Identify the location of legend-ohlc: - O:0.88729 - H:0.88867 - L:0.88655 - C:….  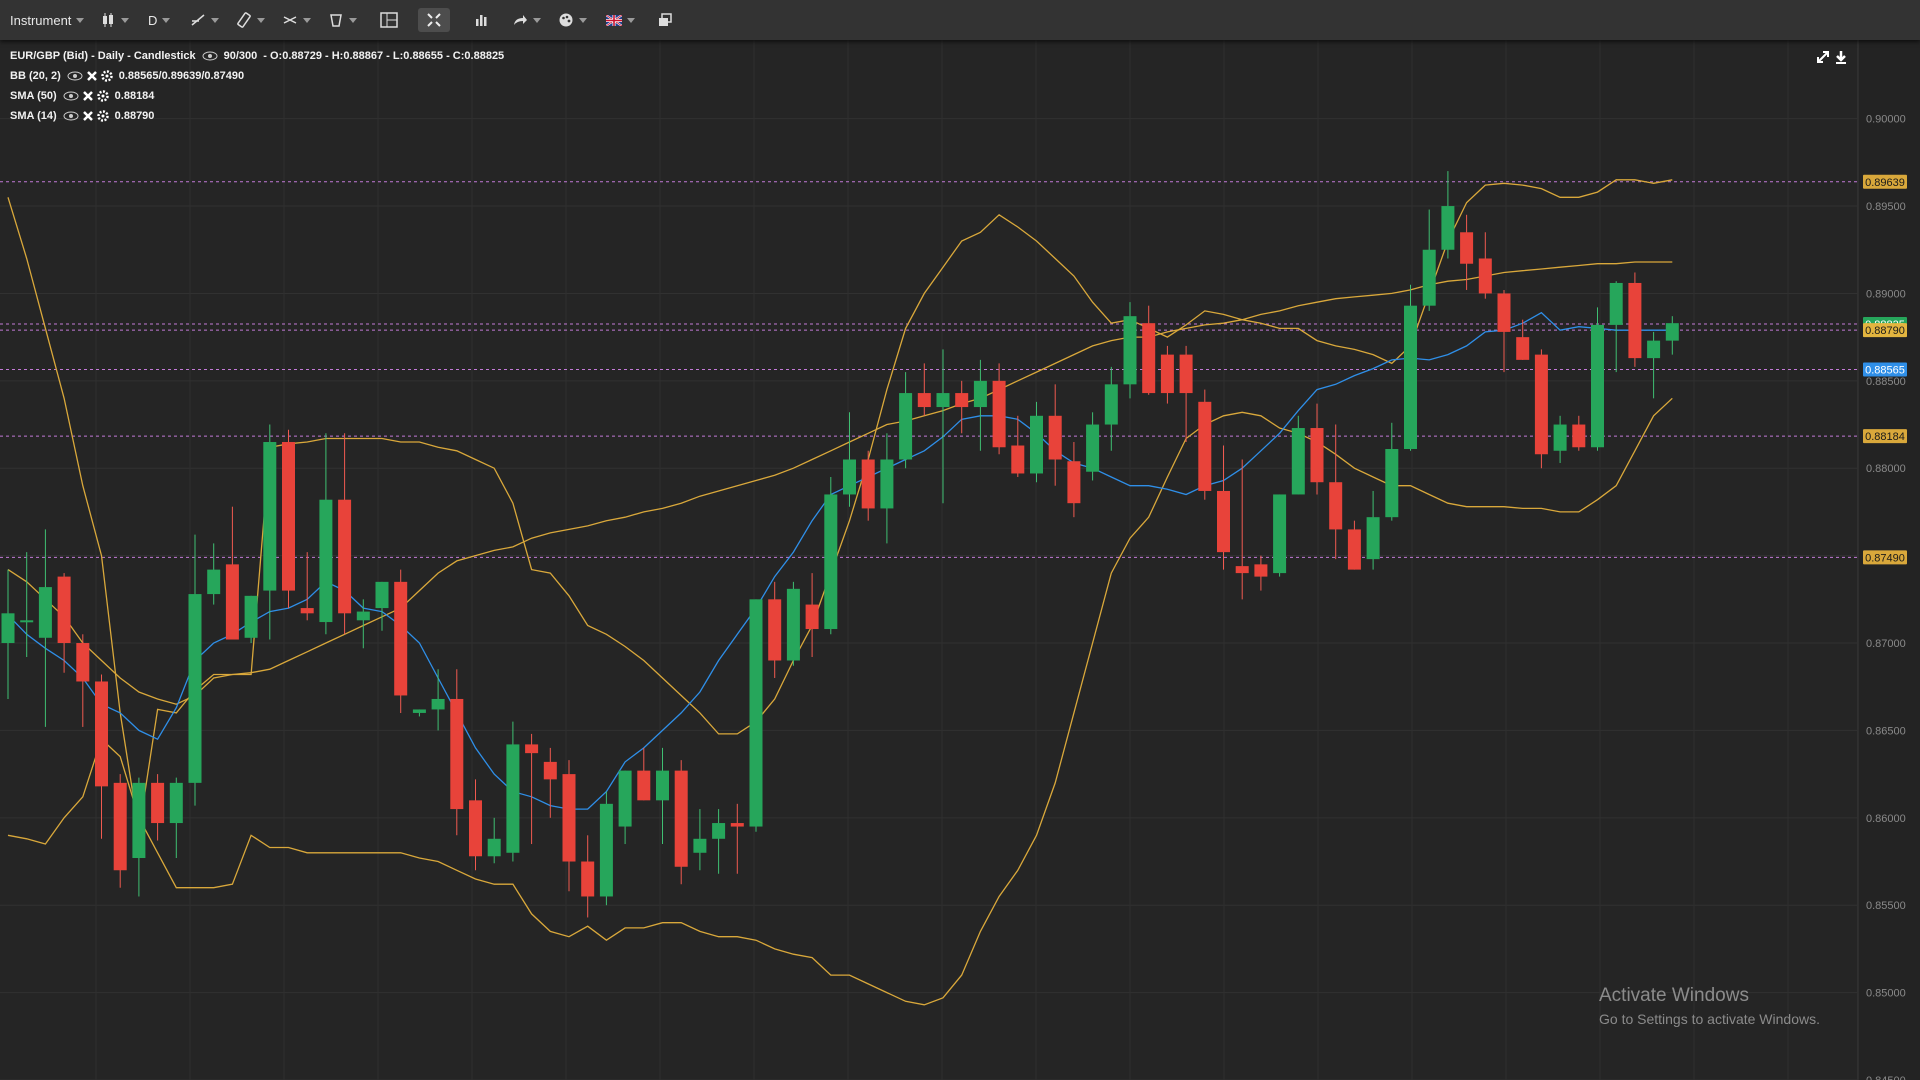
(384, 56).